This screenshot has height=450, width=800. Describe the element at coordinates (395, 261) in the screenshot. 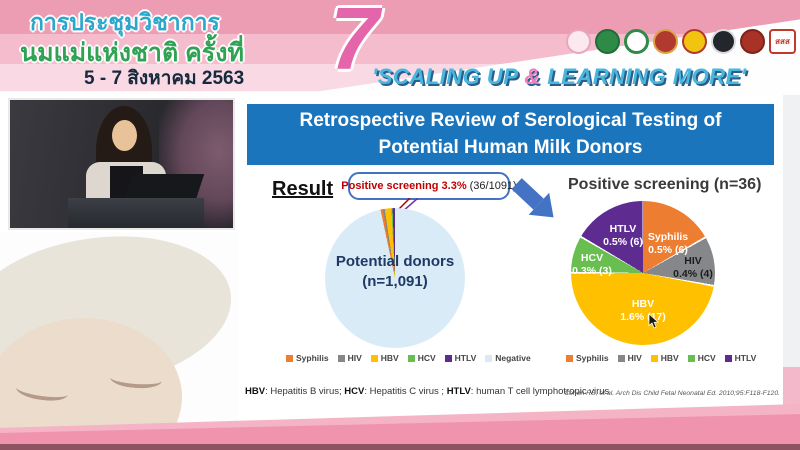

I see `pie-left-label-line1: Potential donors` at that location.